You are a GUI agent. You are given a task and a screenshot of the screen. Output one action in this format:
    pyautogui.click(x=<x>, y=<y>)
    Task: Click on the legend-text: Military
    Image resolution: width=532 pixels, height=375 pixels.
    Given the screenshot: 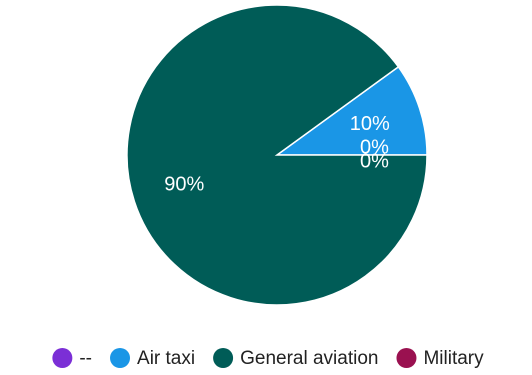 What is the action you would take?
    pyautogui.click(x=453, y=358)
    